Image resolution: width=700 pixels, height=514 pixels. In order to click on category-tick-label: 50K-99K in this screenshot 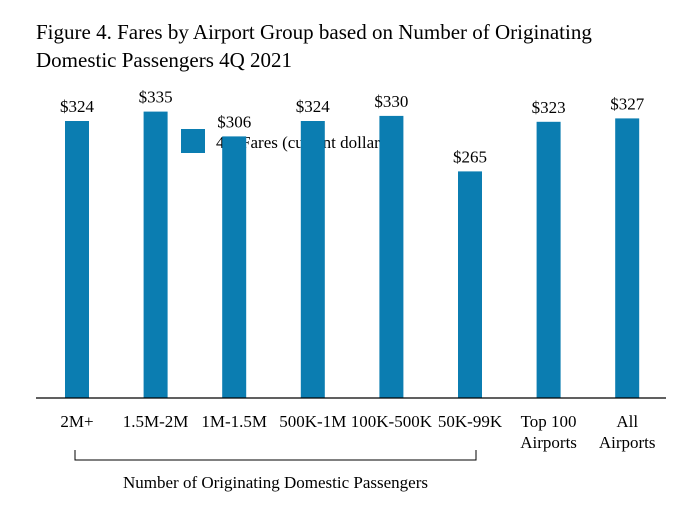, I will do `click(470, 421)`.